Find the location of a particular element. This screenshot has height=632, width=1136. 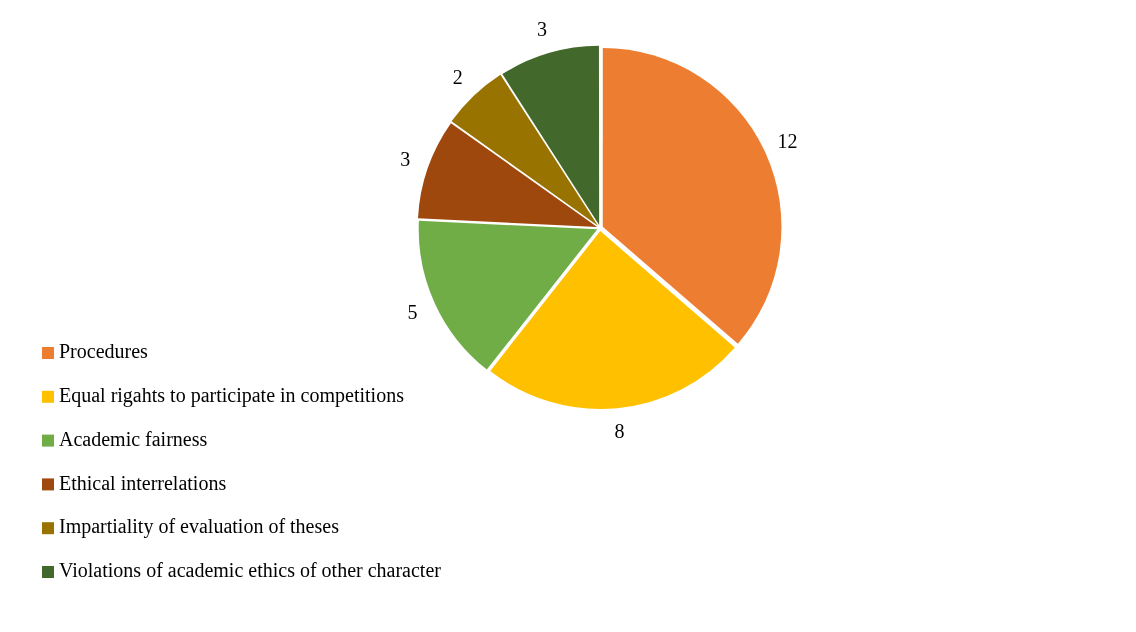

legend-label: Violations of academic ethics of other character is located at coordinates (250, 570).